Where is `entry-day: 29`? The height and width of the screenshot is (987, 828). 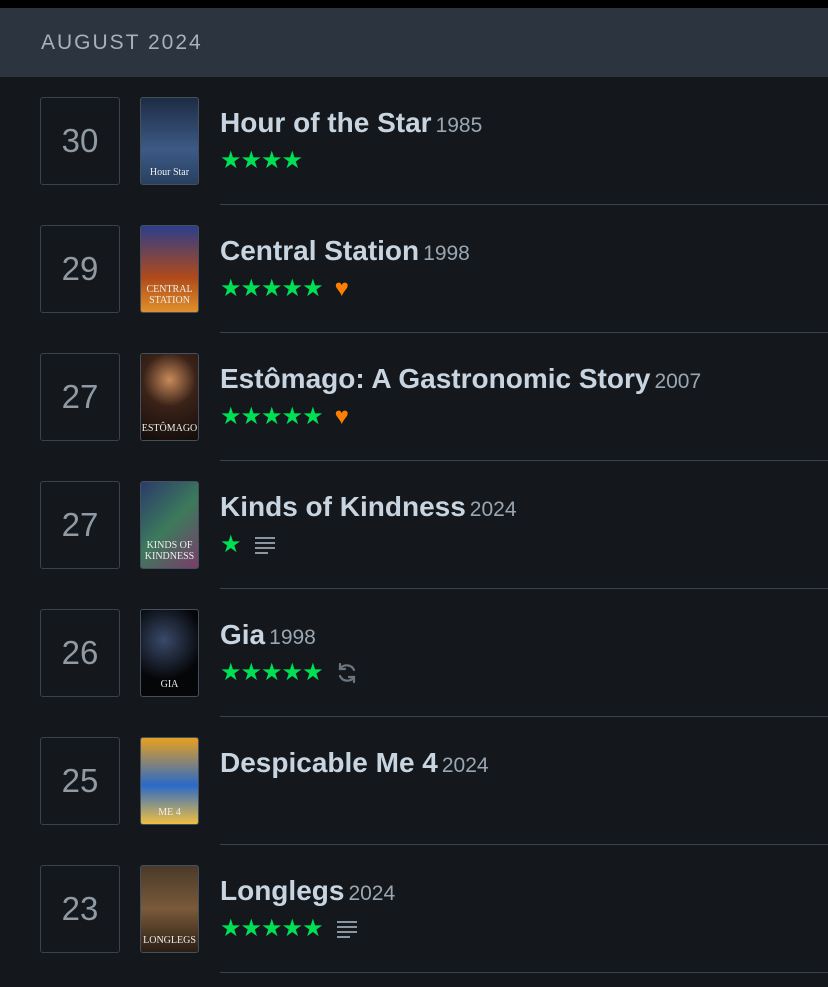 entry-day: 29 is located at coordinates (80, 269).